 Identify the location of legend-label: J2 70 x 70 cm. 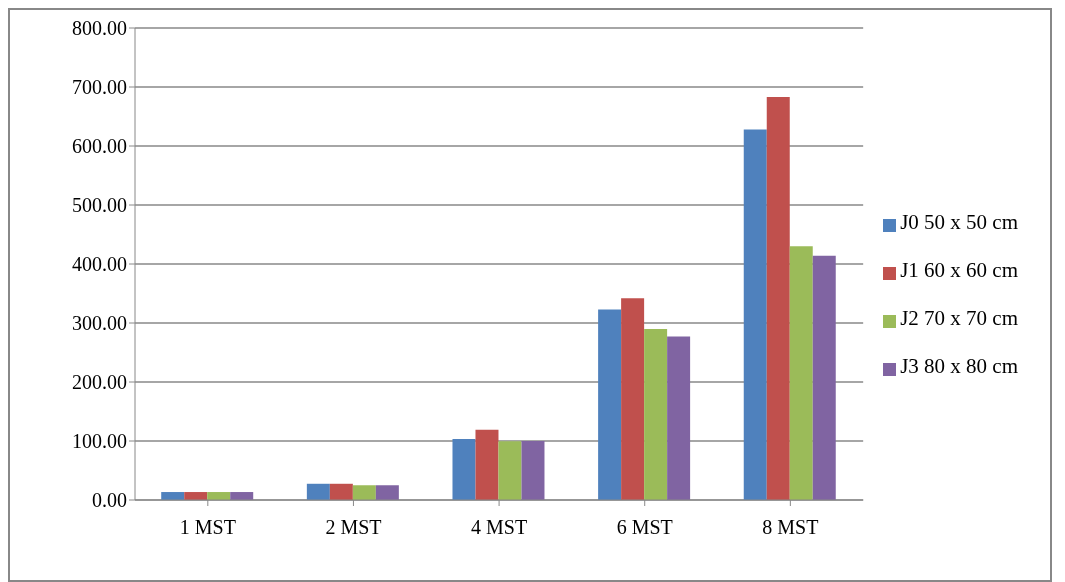
(959, 318).